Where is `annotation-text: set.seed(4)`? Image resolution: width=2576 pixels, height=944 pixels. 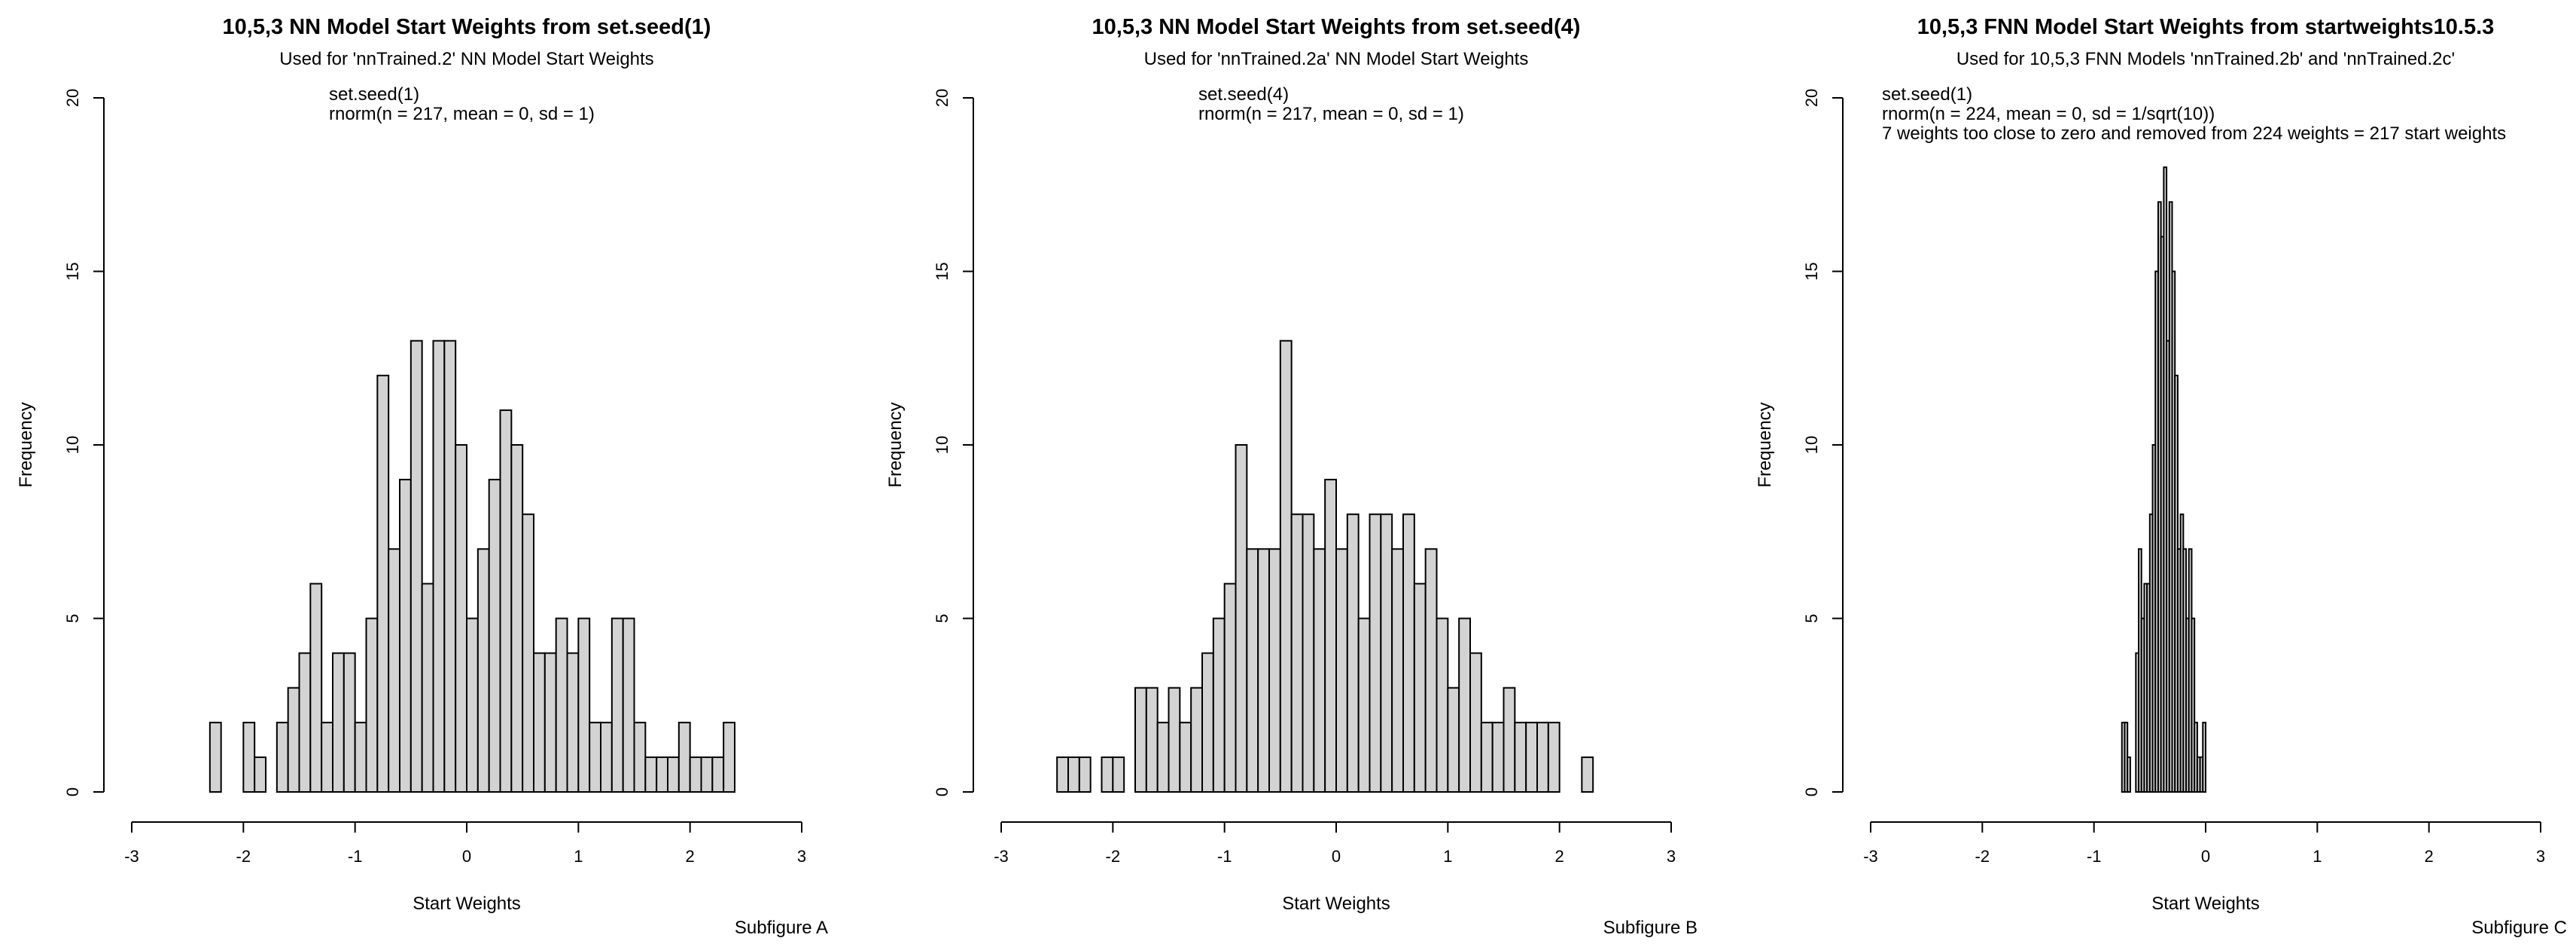 annotation-text: set.seed(4) is located at coordinates (1244, 94).